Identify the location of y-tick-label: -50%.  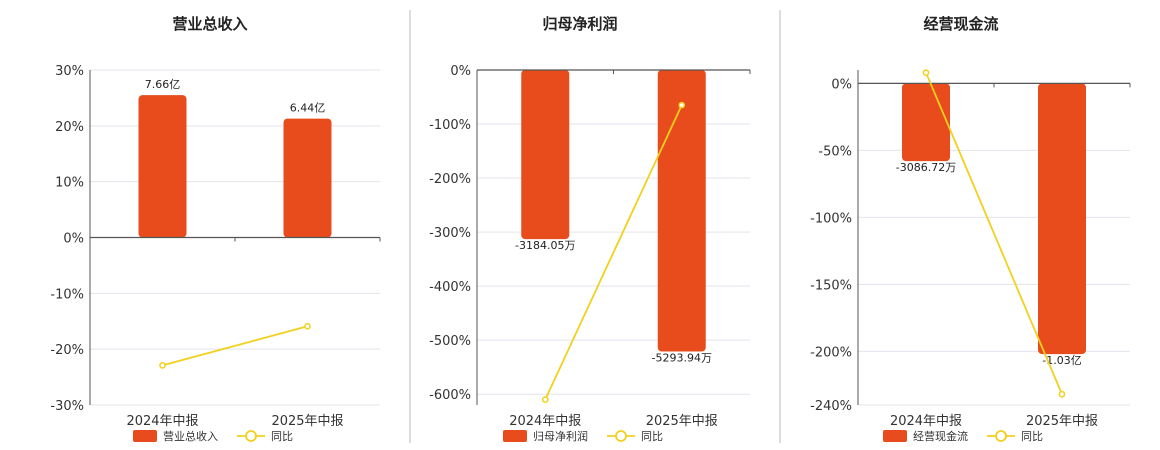
(835, 151).